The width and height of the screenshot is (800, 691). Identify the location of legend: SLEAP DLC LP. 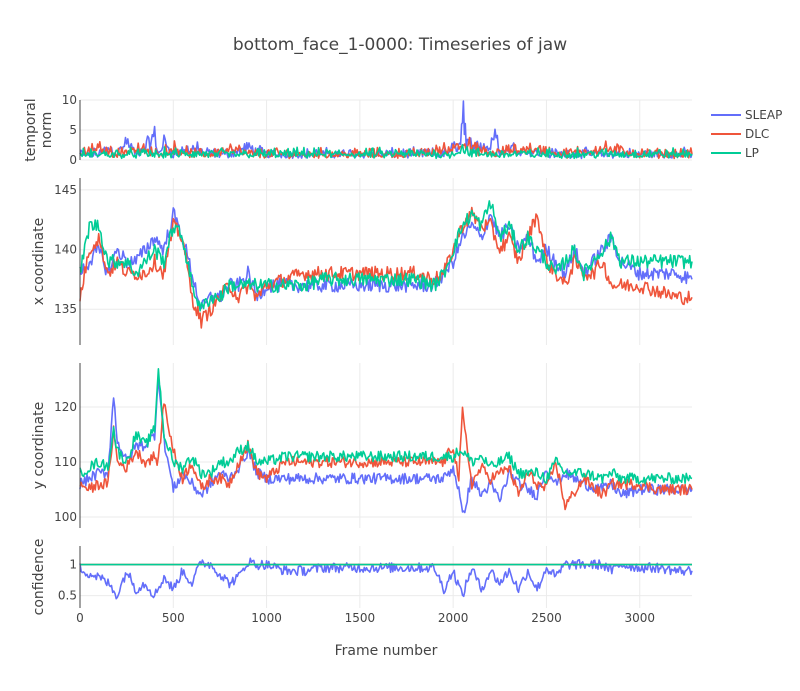
(746, 134).